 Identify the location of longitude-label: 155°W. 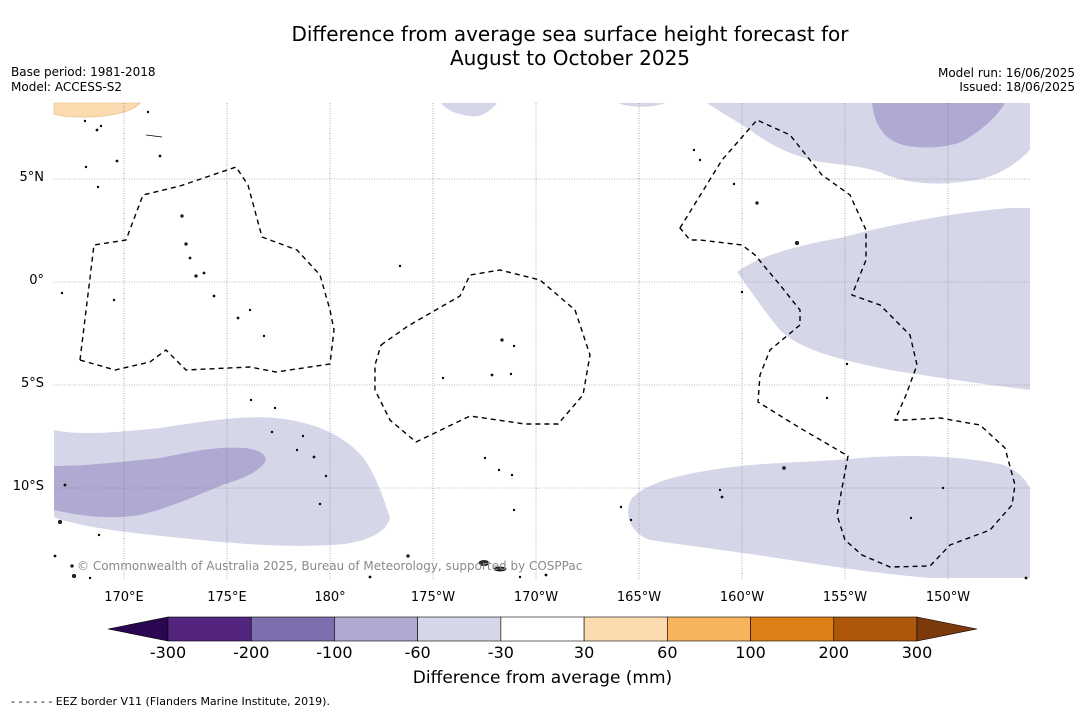
(845, 597).